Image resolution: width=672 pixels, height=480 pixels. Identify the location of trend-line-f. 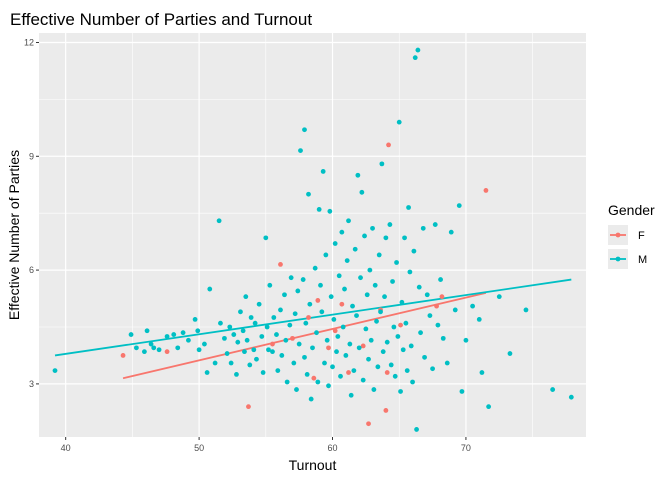
(304, 335).